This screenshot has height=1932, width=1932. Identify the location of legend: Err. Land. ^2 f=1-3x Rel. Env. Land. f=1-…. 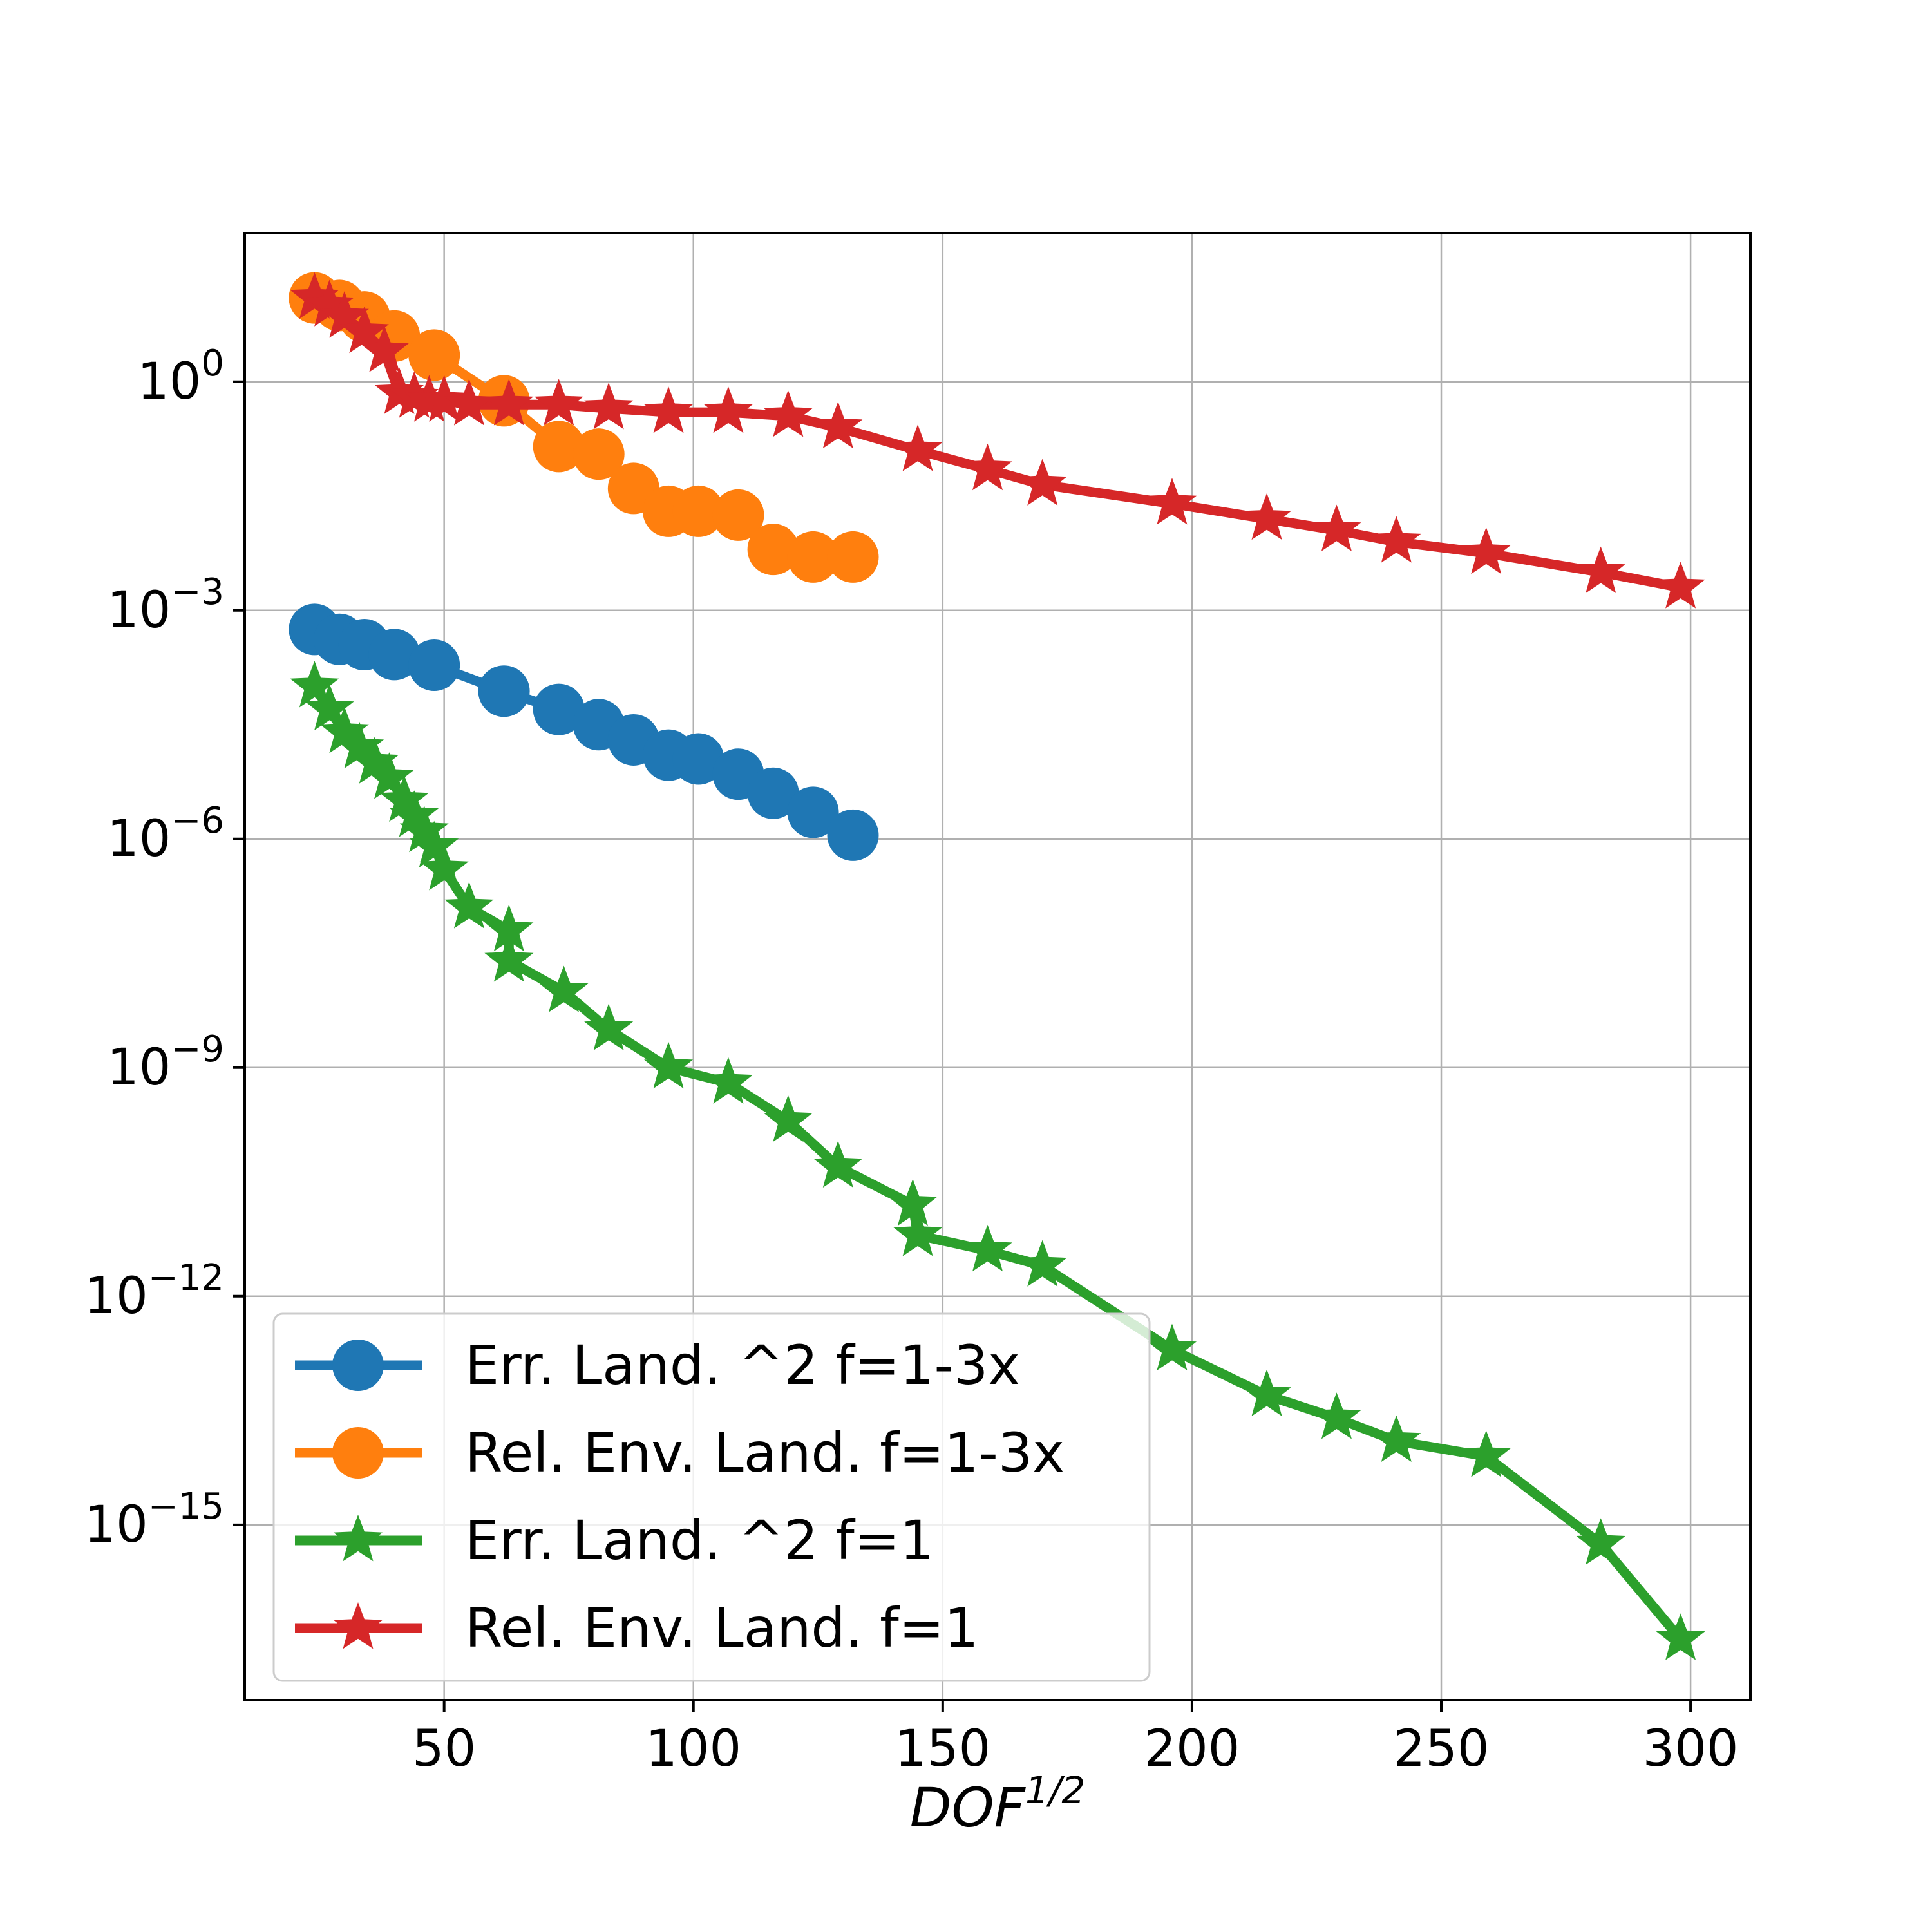
(712, 1497).